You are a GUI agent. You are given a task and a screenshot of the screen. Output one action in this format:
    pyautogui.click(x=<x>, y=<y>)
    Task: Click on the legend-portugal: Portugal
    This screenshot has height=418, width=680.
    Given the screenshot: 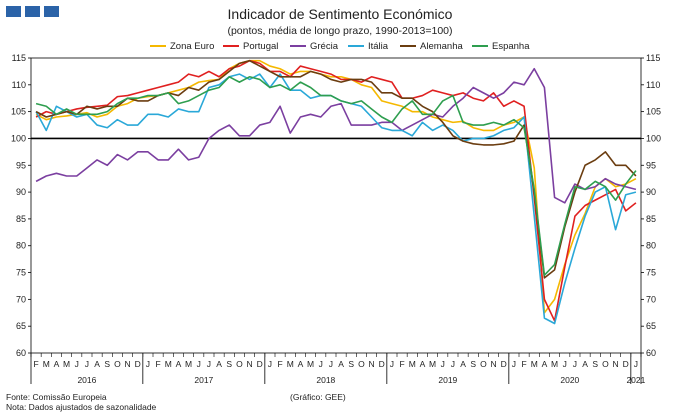 What is the action you would take?
    pyautogui.click(x=250, y=46)
    